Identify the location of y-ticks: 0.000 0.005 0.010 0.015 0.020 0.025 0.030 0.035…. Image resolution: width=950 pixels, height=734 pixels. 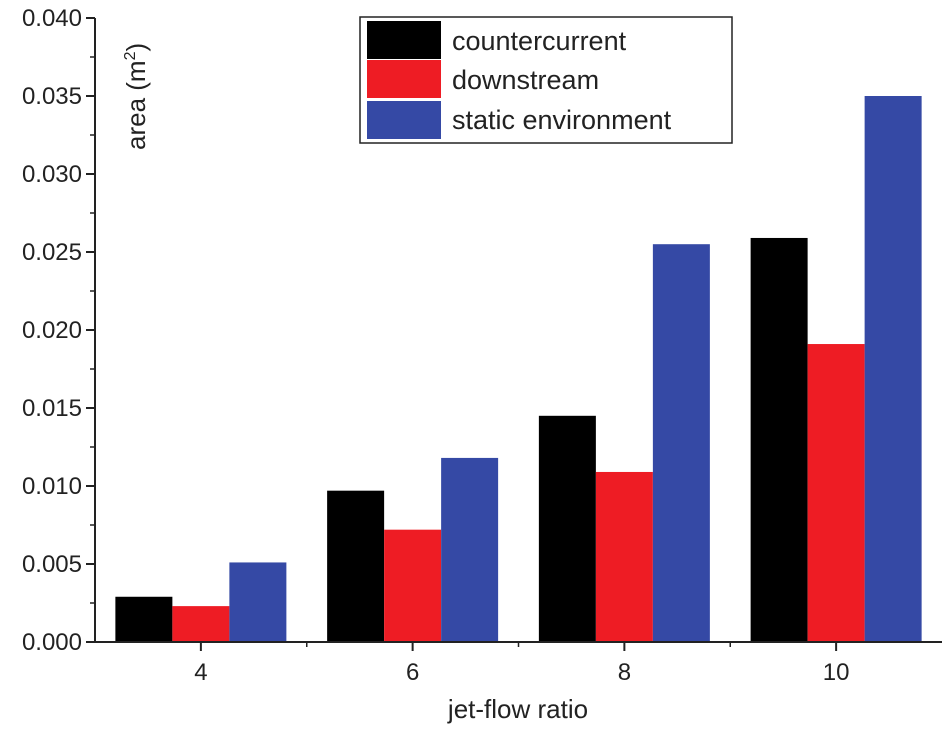
(58, 330).